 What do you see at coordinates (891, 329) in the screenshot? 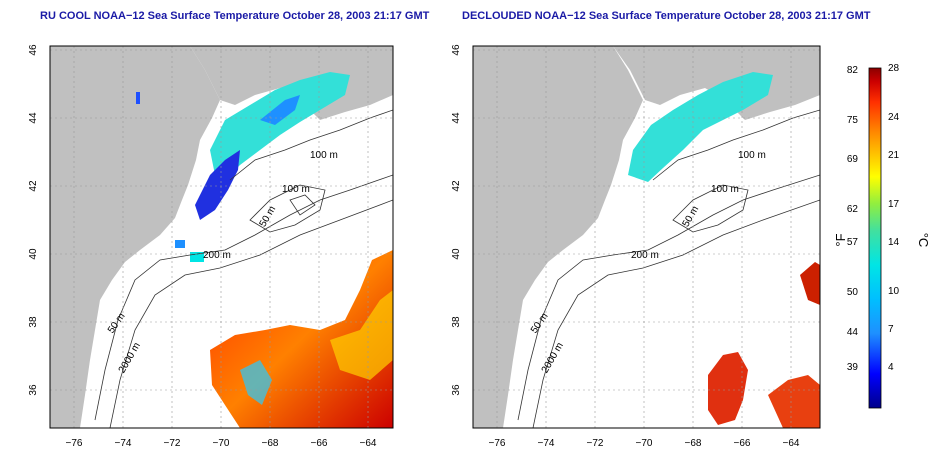
I see `c-tick-label: 7` at bounding box center [891, 329].